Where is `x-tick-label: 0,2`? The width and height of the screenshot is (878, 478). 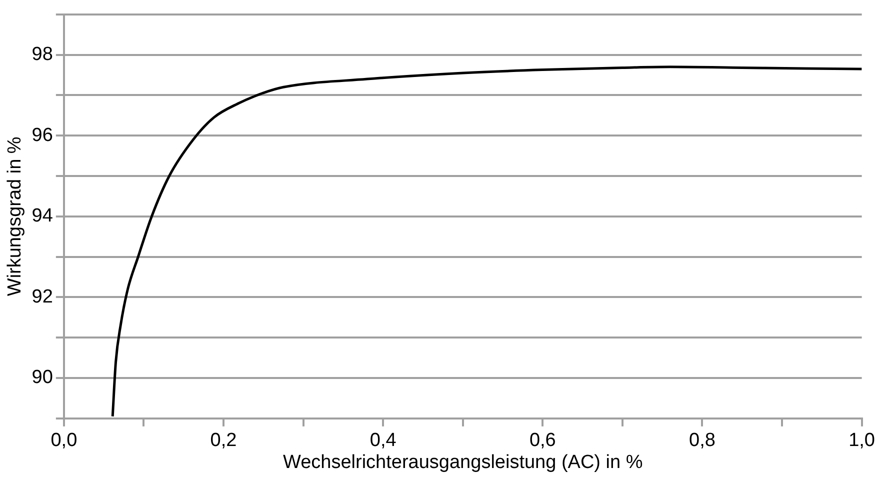 x-tick-label: 0,2 is located at coordinates (223, 441).